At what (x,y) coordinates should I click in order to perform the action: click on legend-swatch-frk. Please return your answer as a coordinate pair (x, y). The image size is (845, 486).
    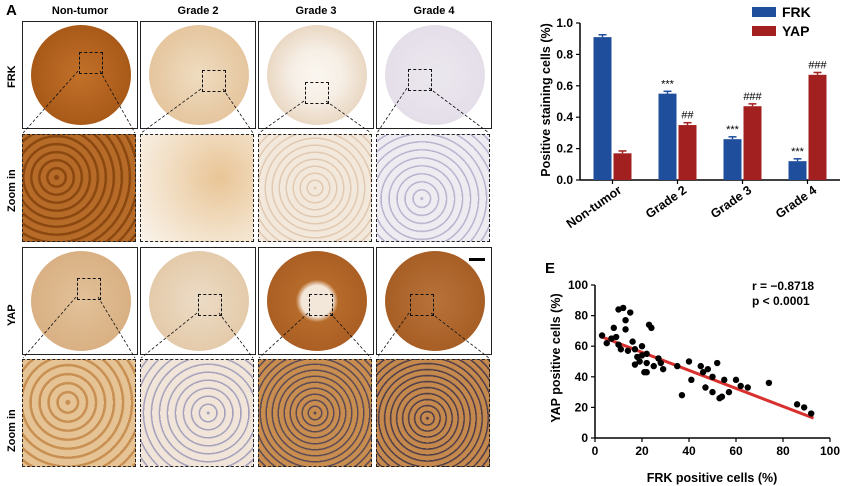
    Looking at the image, I should click on (764, 12).